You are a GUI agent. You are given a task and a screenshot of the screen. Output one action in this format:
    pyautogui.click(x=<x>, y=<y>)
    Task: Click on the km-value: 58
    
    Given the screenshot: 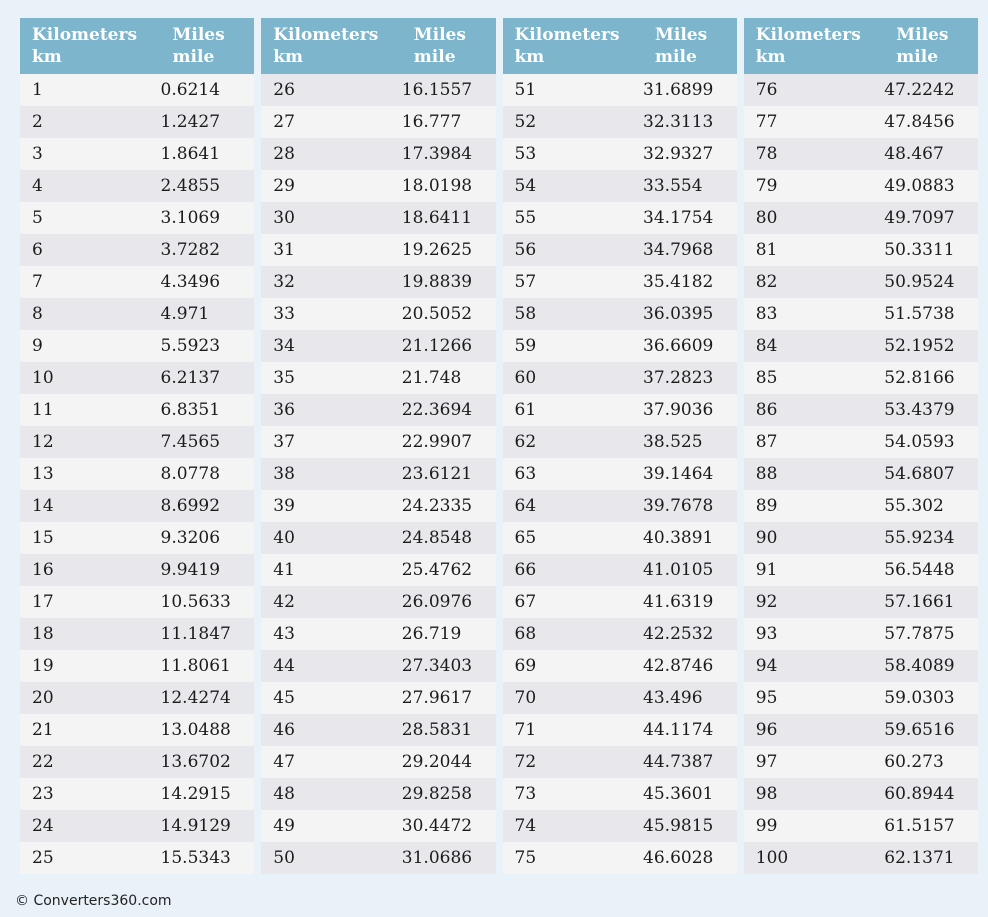 What is the action you would take?
    pyautogui.click(x=525, y=314)
    